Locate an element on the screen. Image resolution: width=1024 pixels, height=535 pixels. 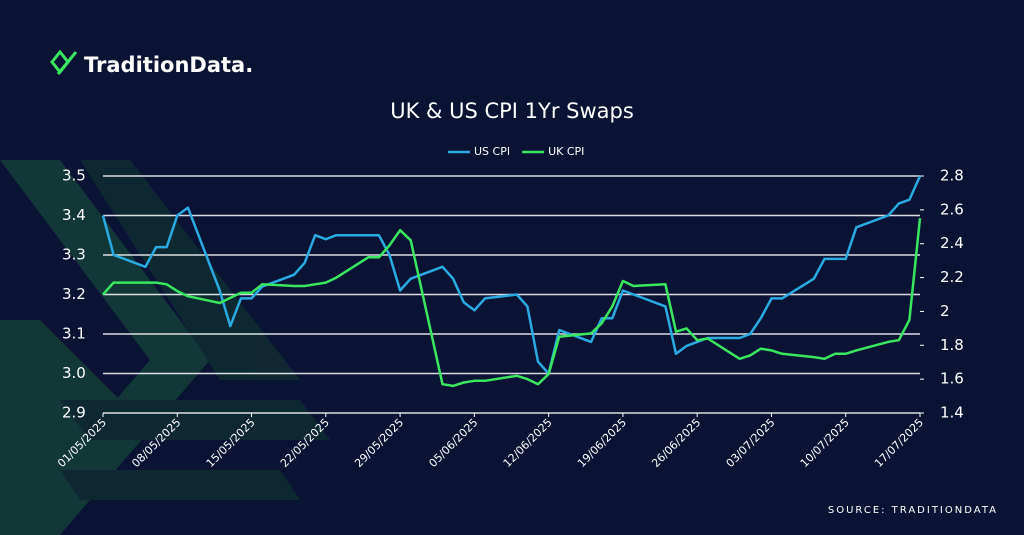
y2-tick-label: 2 is located at coordinates (945, 311).